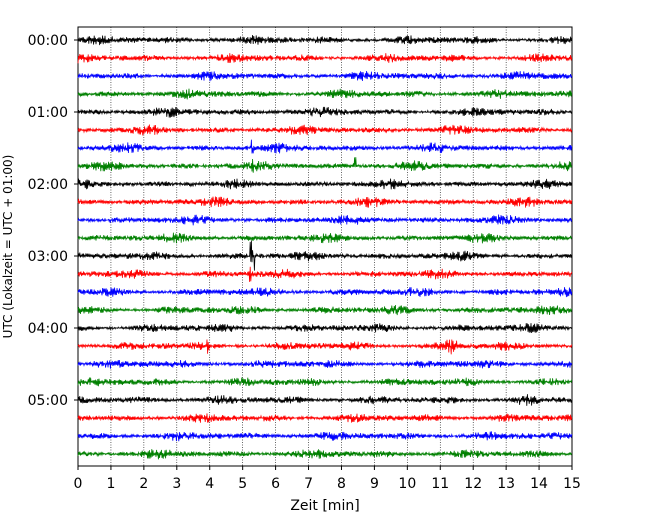 The width and height of the screenshot is (650, 520). Describe the element at coordinates (8, 247) in the screenshot. I see `y-axis-label: UTC (Lokalzeit = UTC + 01:00)` at that location.